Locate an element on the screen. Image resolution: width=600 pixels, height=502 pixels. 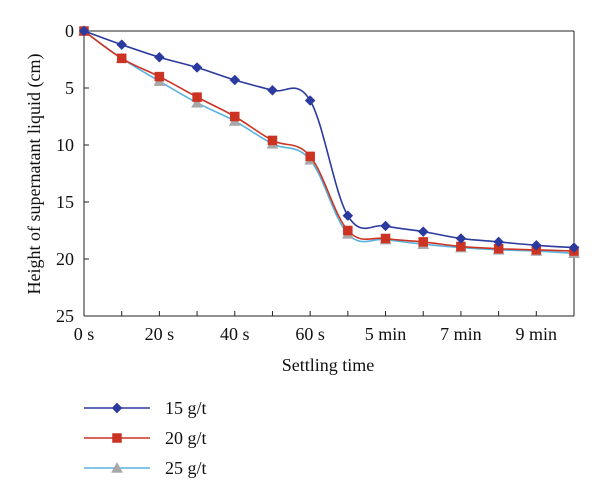
y-tick-label: 15 is located at coordinates (65, 202).